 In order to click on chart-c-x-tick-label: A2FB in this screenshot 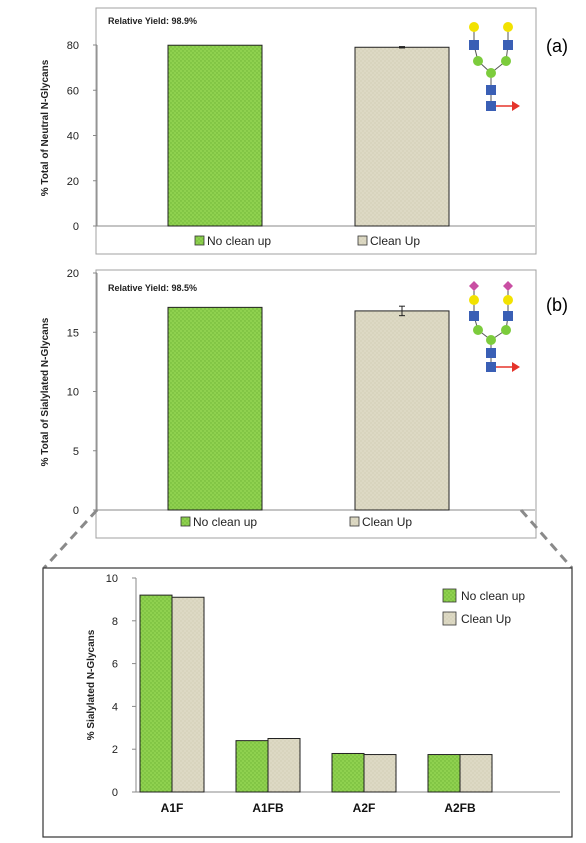, I will do `click(460, 808)`.